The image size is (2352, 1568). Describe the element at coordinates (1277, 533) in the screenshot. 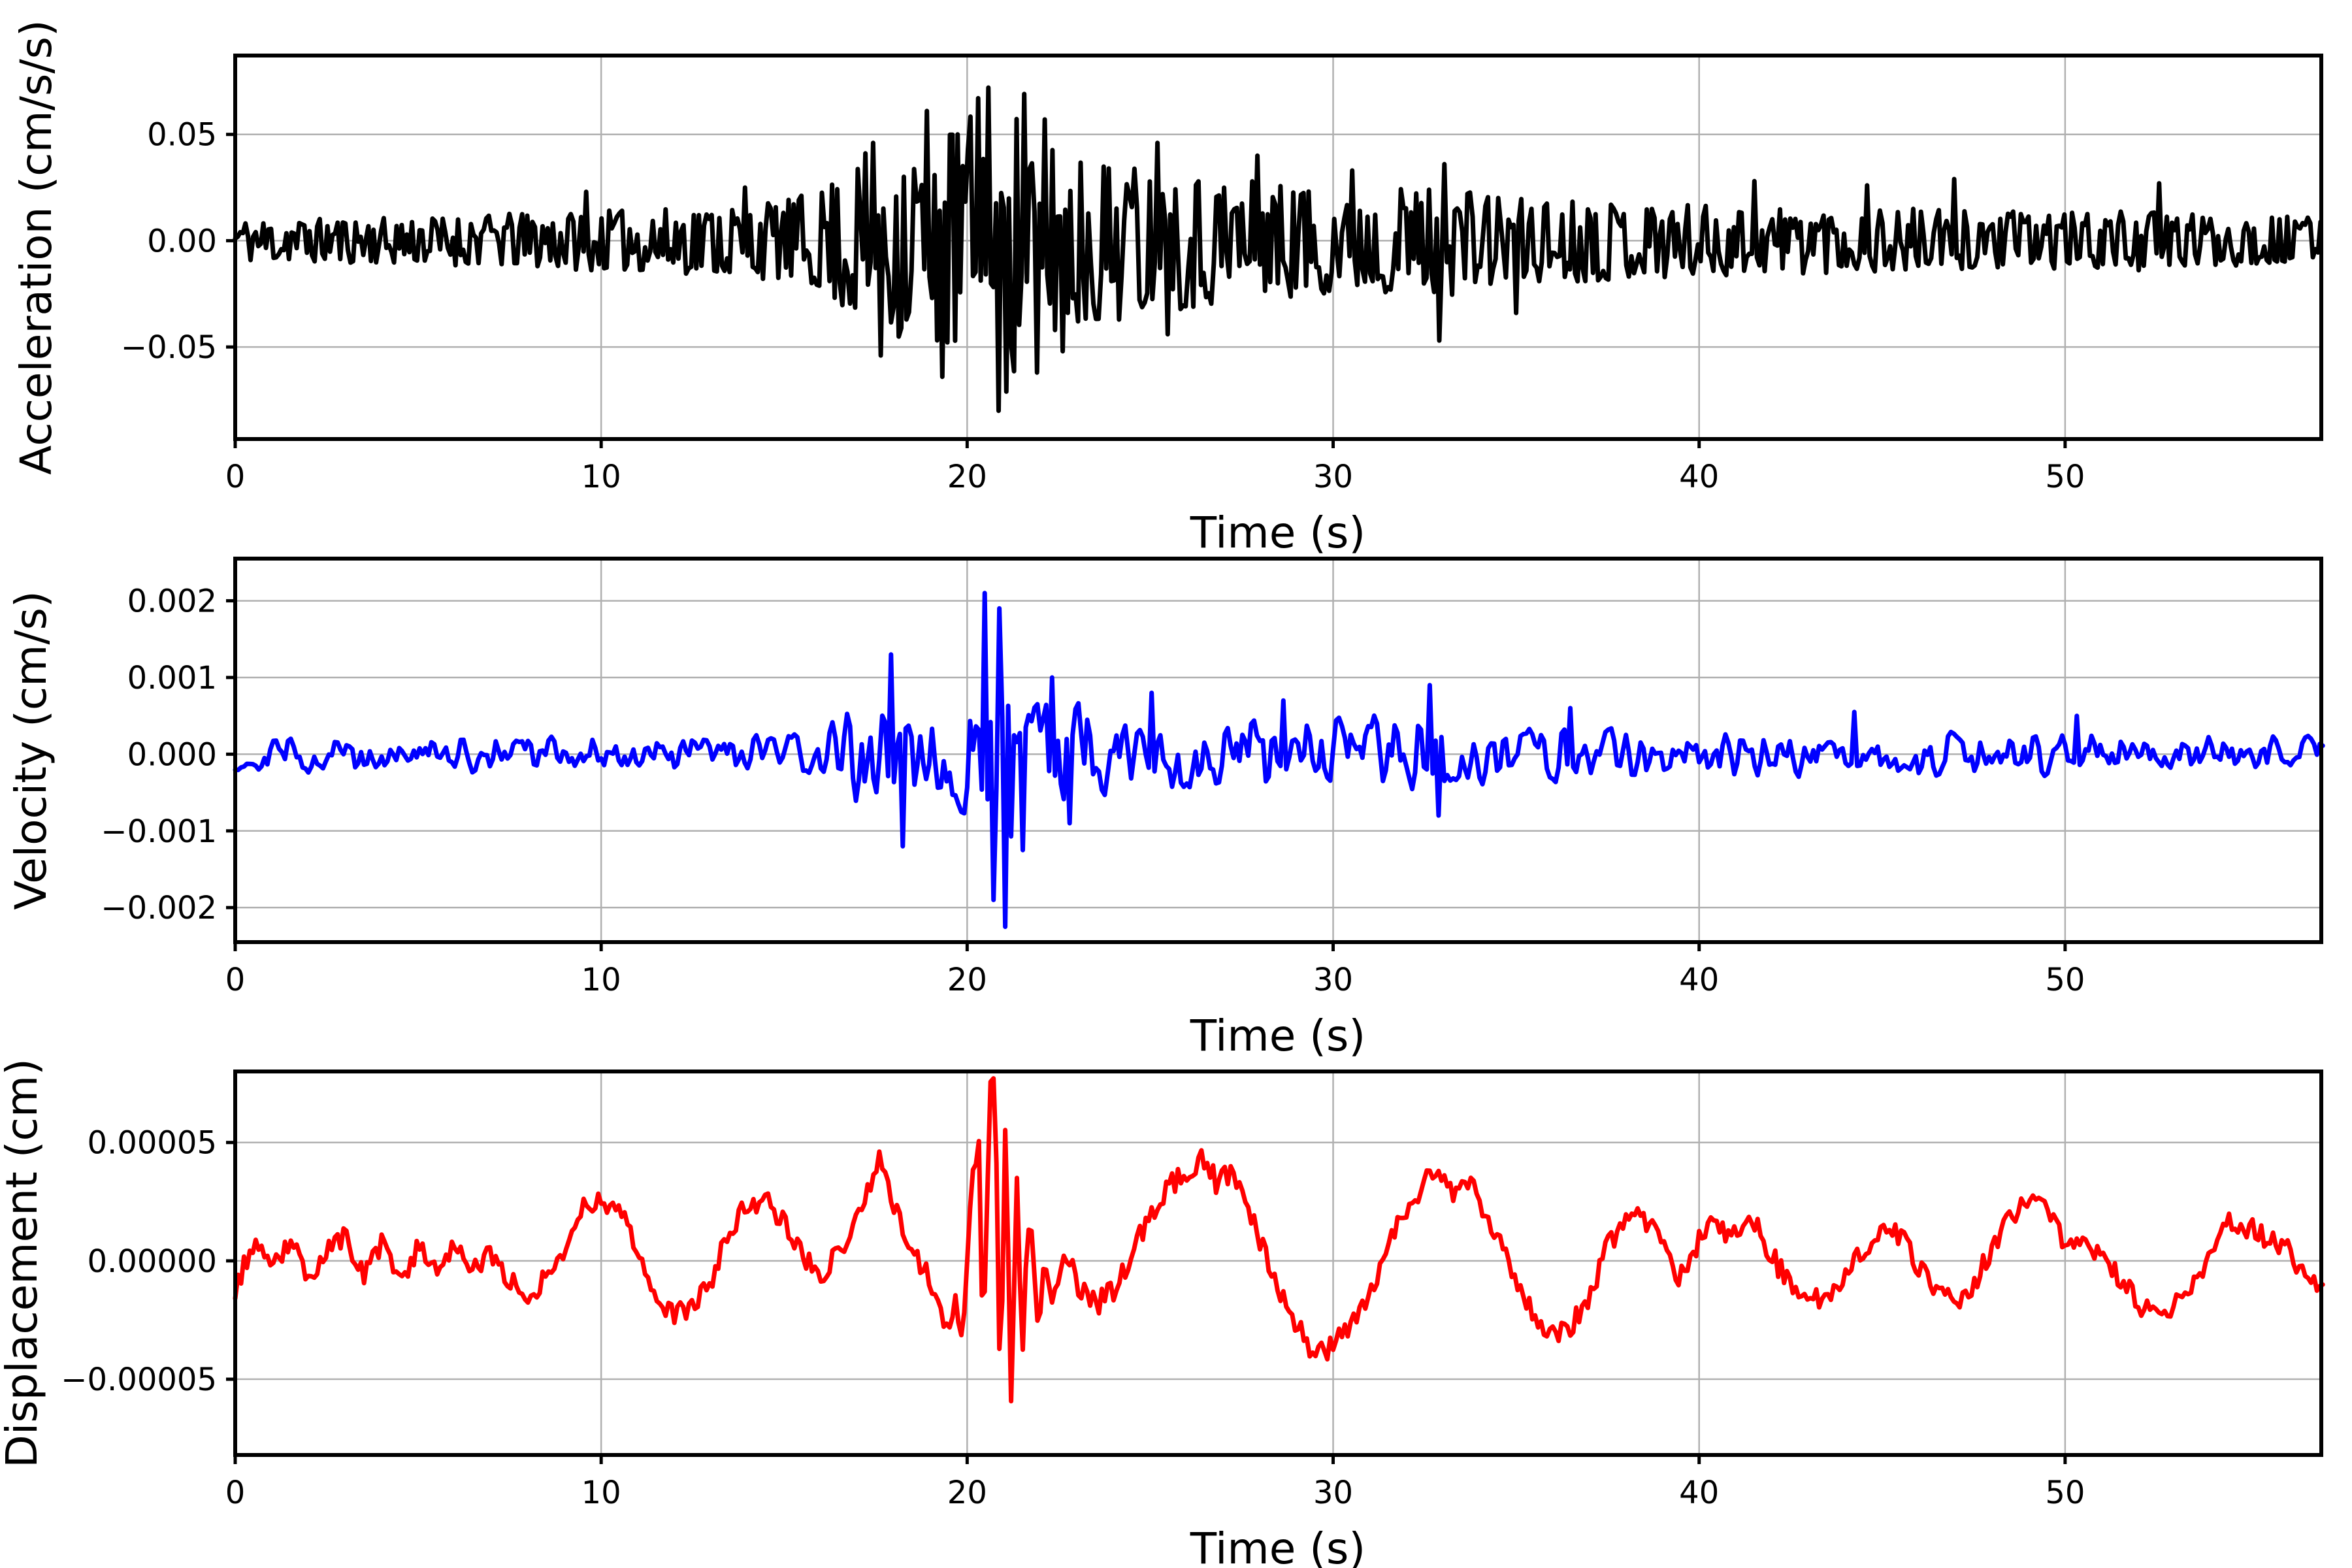

I see `x-axis-label-acceleration: Time (s)` at that location.